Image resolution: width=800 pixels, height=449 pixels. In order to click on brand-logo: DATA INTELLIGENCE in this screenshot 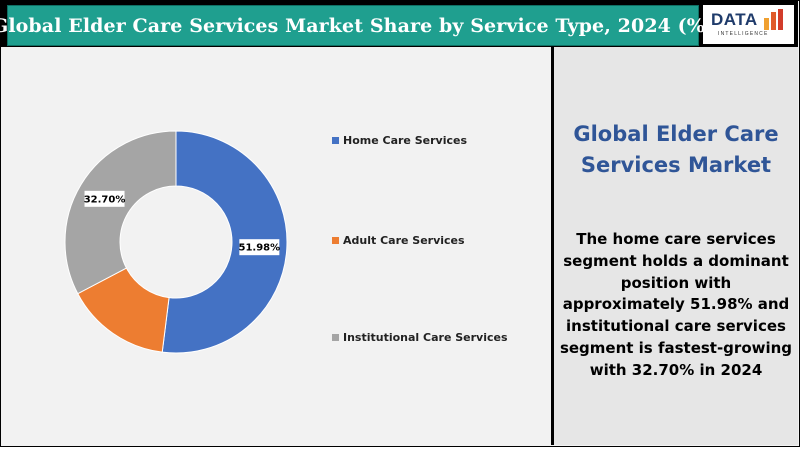, I will do `click(748, 24)`.